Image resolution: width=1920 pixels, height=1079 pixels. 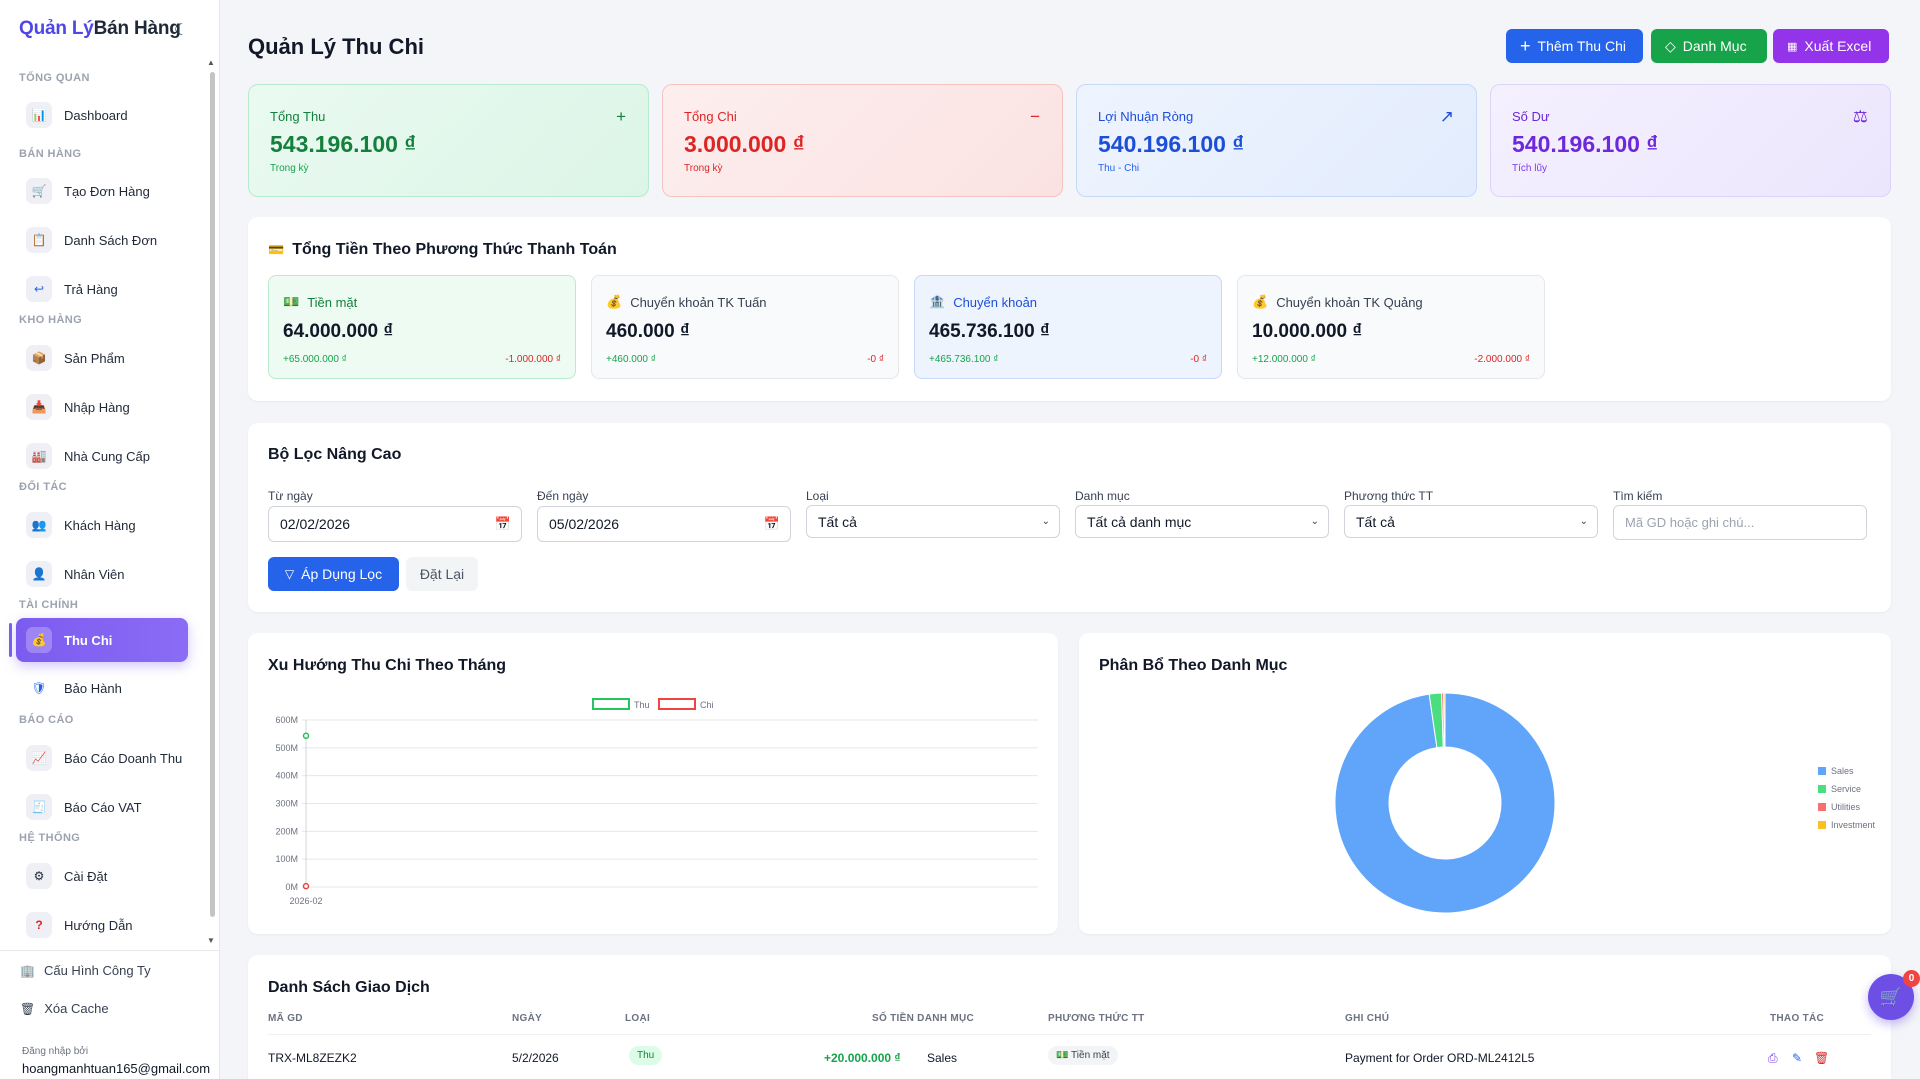 What do you see at coordinates (298, 116) in the screenshot?
I see `stat-label: Tổng Thu` at bounding box center [298, 116].